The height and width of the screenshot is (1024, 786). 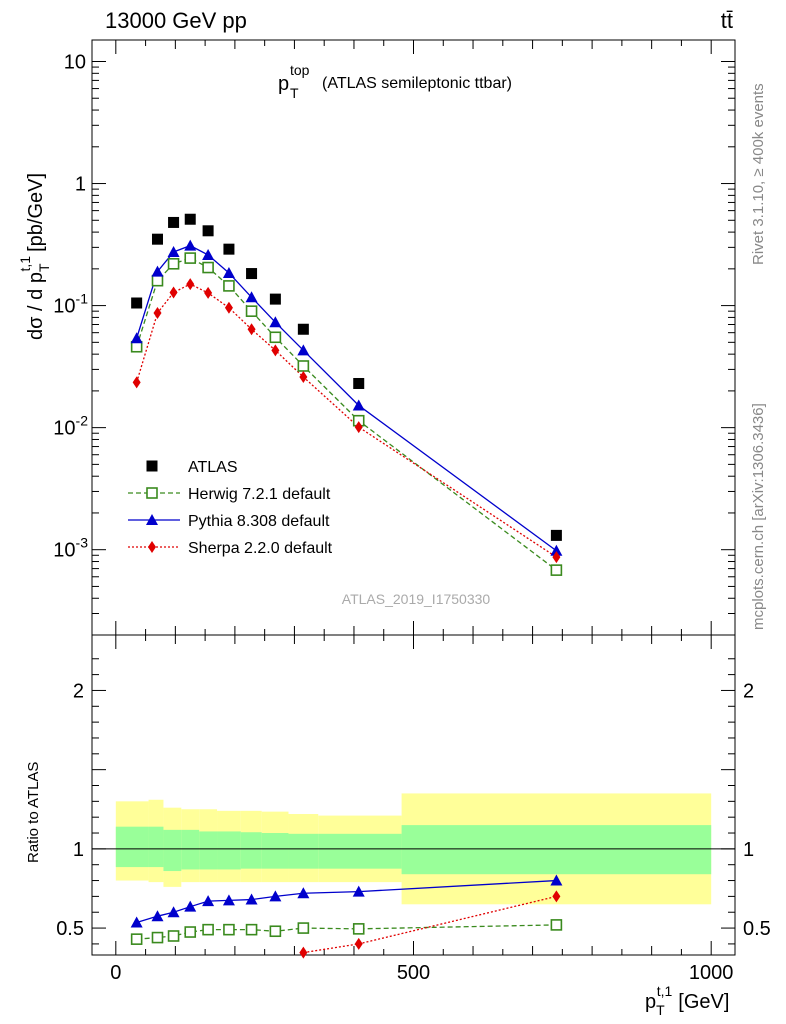 I want to click on y-tick-label: 10⁻³, so click(x=70, y=548).